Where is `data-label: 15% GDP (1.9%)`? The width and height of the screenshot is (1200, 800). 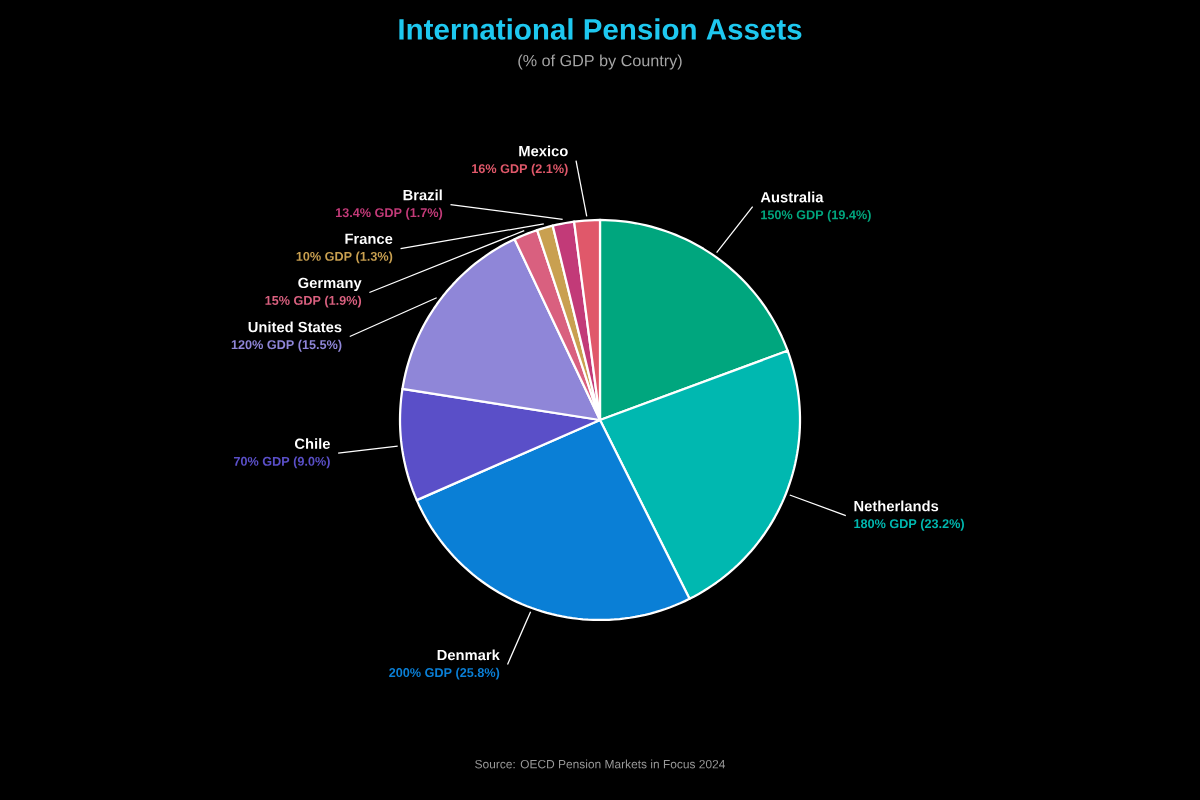
data-label: 15% GDP (1.9%) is located at coordinates (313, 301).